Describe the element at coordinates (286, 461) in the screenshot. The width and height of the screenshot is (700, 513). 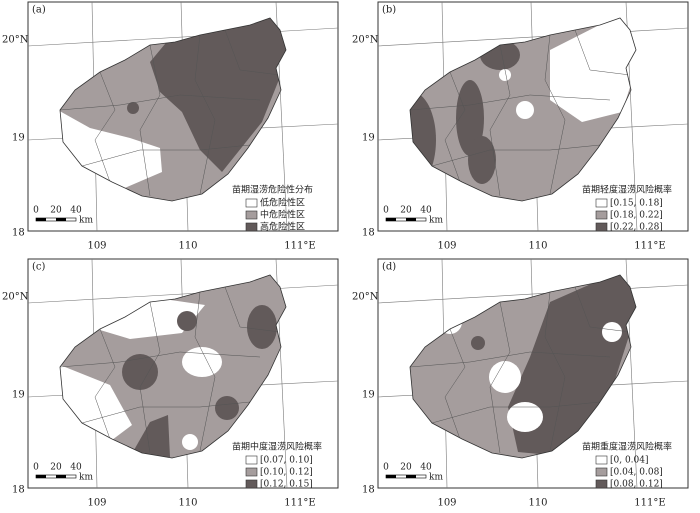
I see `legend-label: [0.07, 0.10]` at that location.